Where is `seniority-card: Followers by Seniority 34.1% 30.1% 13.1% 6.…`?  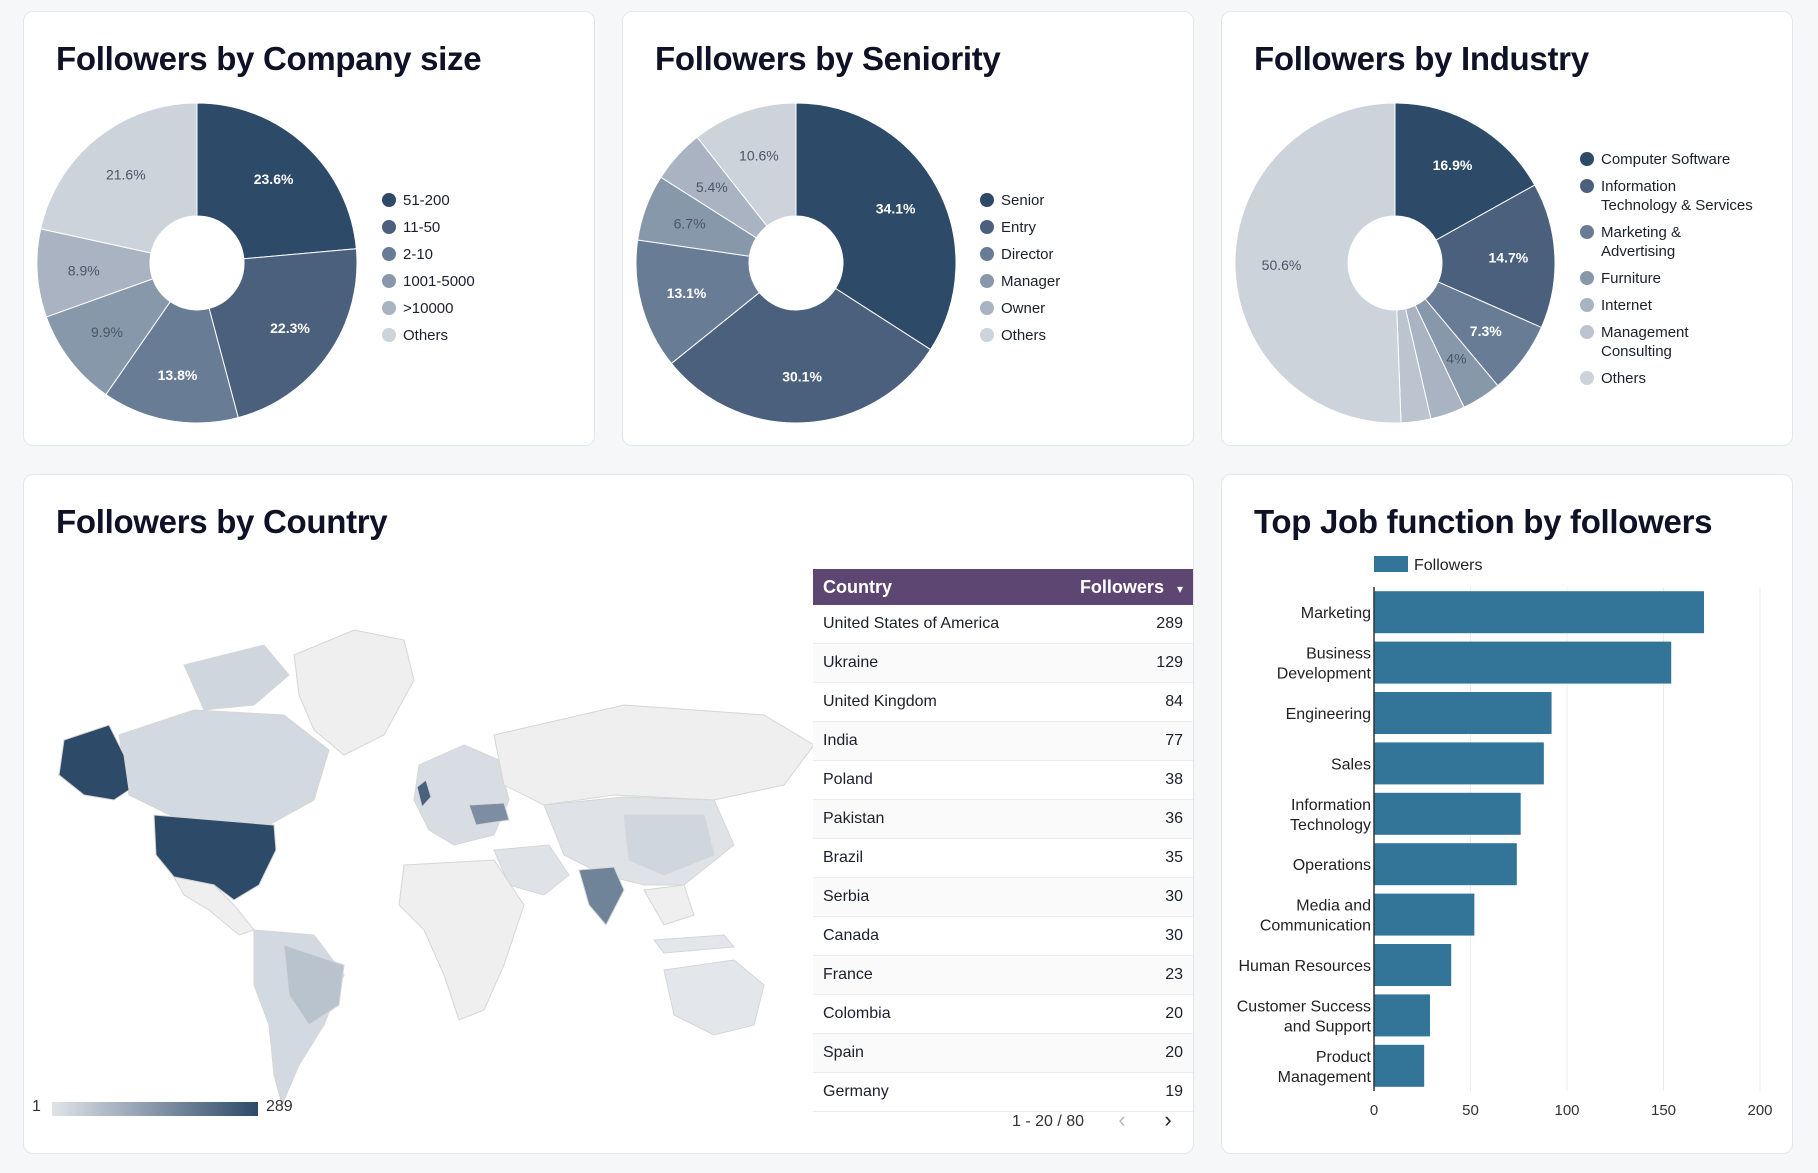
seniority-card: Followers by Seniority 34.1% 30.1% 13.1% 6.… is located at coordinates (908, 228).